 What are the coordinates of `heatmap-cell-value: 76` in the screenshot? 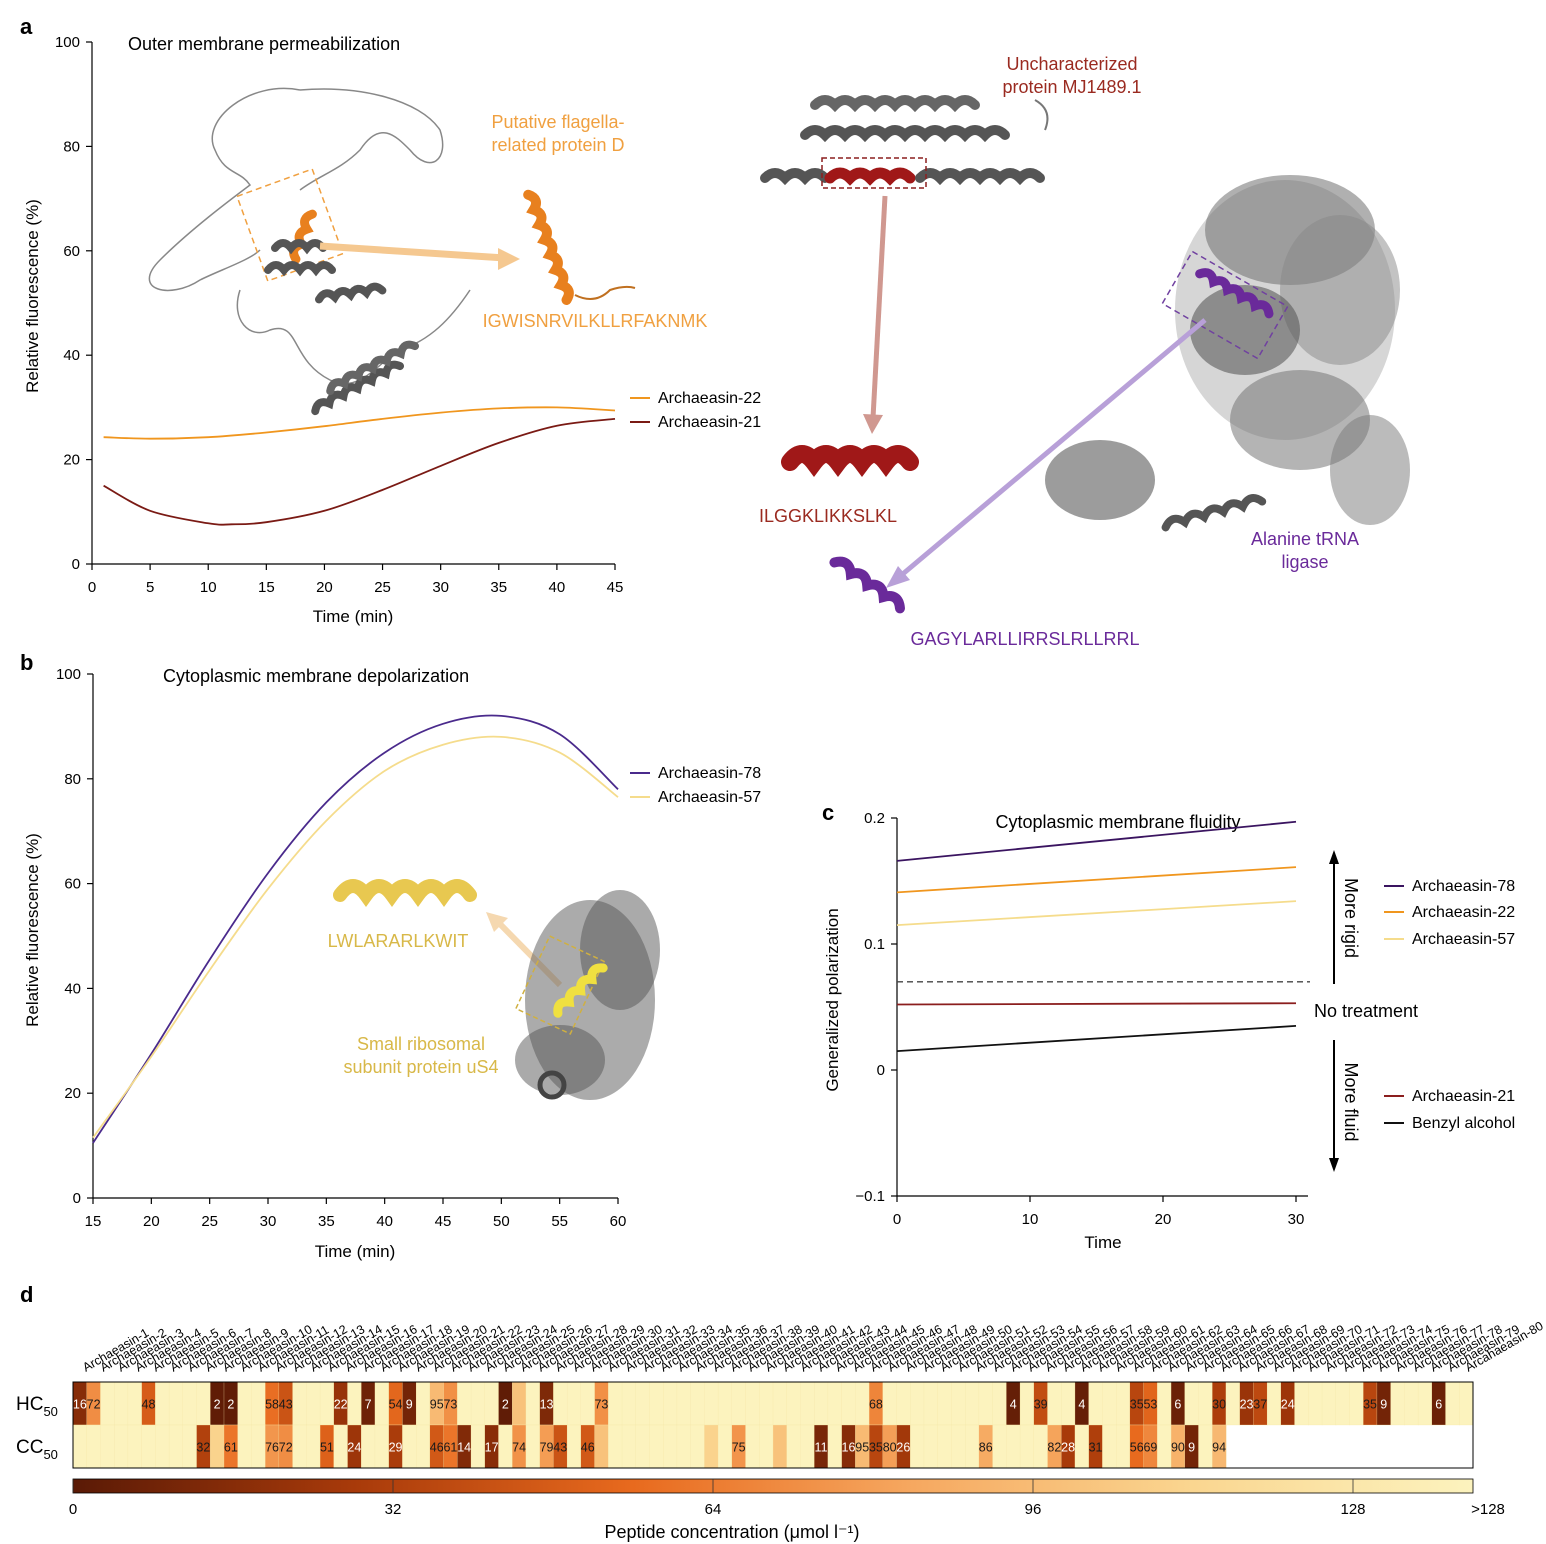 It's located at (272, 1448).